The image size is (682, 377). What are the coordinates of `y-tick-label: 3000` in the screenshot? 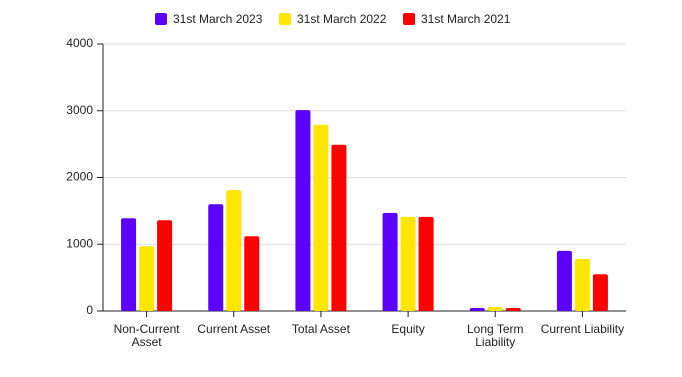 It's located at (79, 110).